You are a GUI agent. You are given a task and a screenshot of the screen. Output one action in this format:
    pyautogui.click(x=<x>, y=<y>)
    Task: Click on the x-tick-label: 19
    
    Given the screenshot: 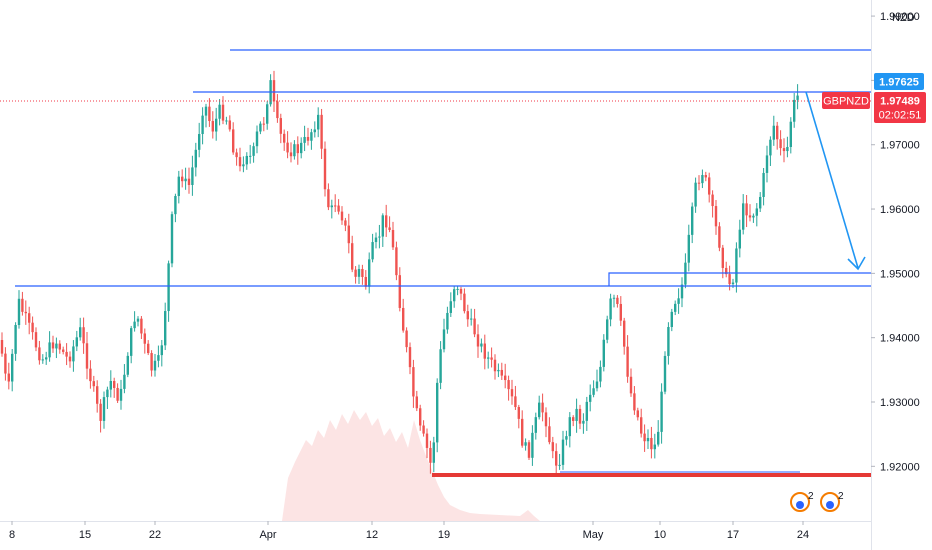 What is the action you would take?
    pyautogui.click(x=444, y=535)
    